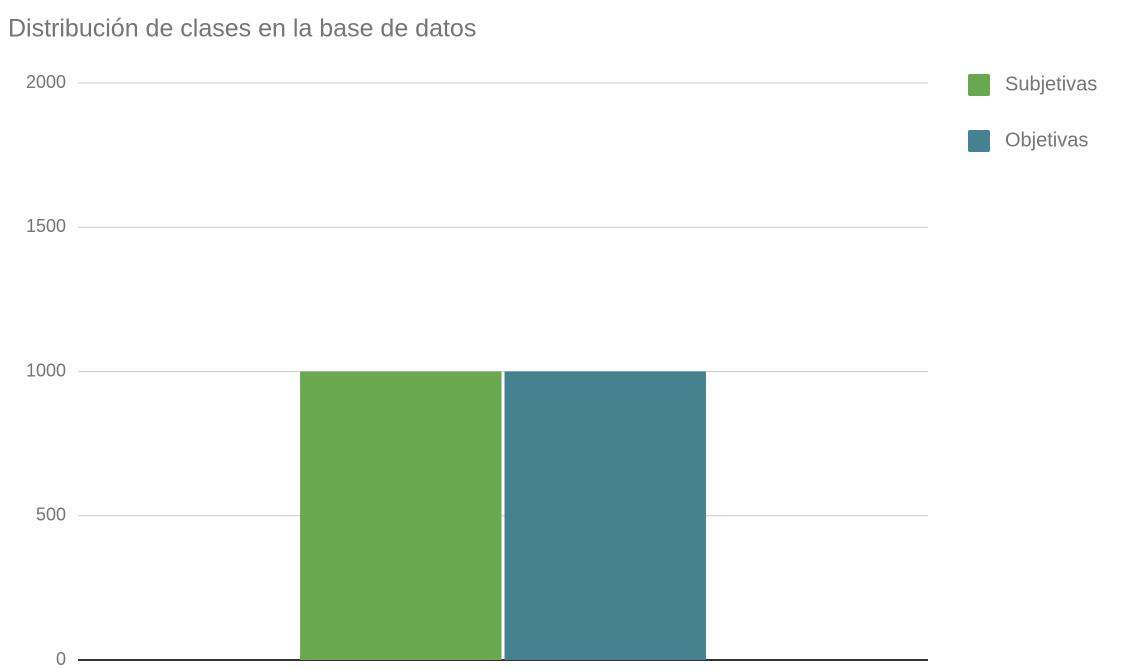 The image size is (1140, 669). What do you see at coordinates (61, 659) in the screenshot?
I see `y-tick-label: 0` at bounding box center [61, 659].